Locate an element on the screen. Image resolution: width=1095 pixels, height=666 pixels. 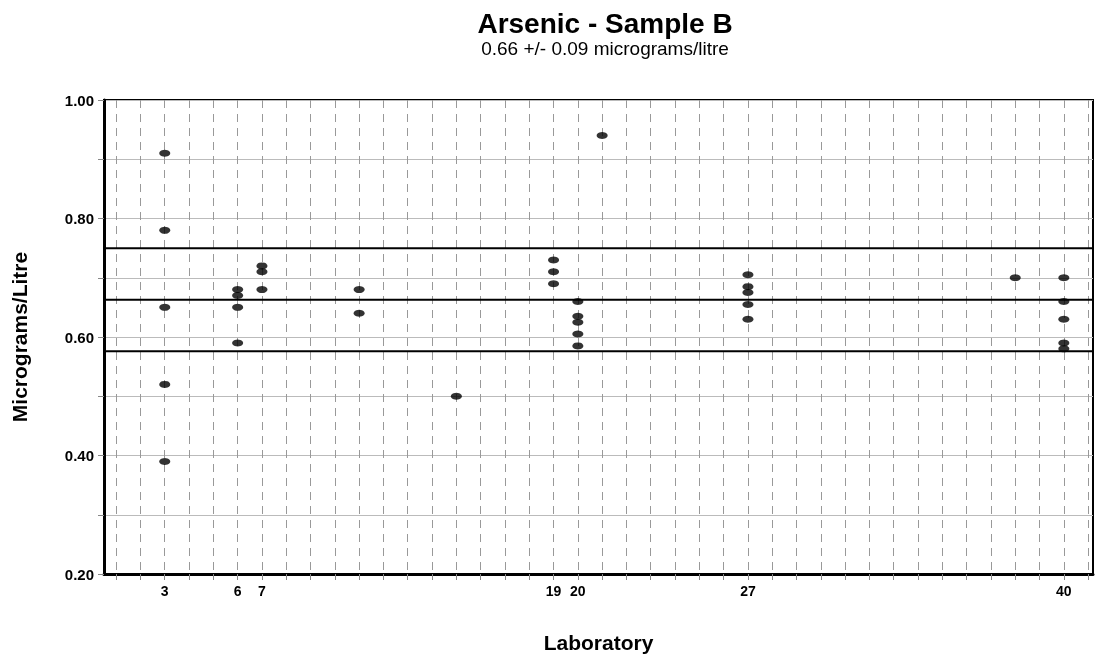
x-tick-label: 27 is located at coordinates (748, 591).